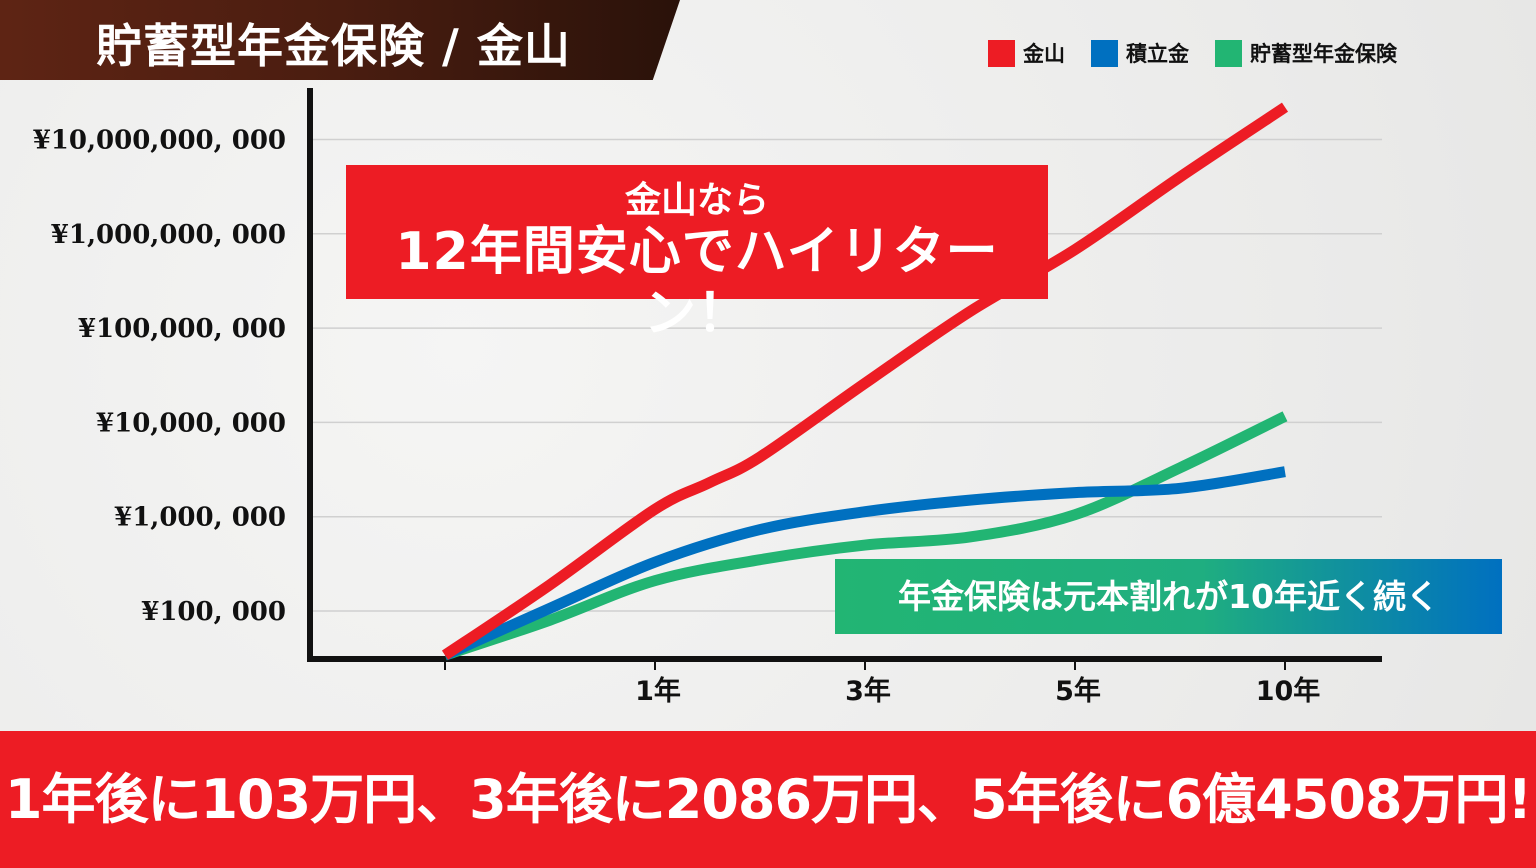  Describe the element at coordinates (1288, 691) in the screenshot. I see `x-tick-label: 10年` at that location.